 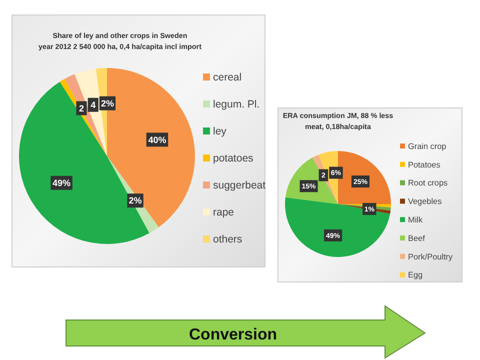 I want to click on data-label: 49%, so click(x=61, y=183).